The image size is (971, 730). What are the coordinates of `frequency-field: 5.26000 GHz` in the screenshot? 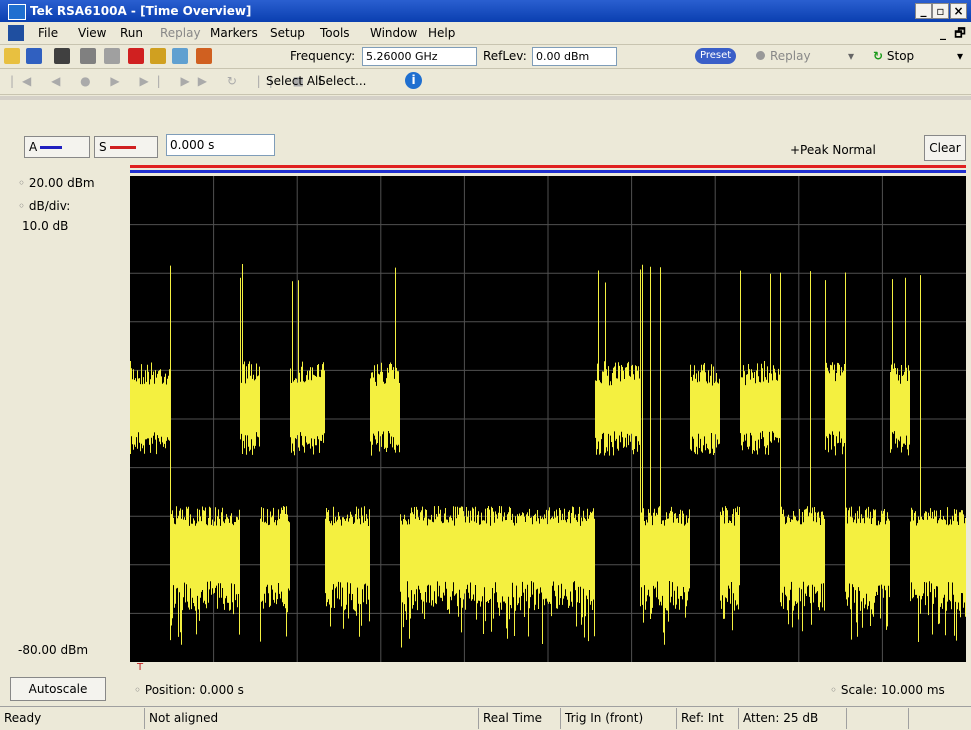 It's located at (419, 56).